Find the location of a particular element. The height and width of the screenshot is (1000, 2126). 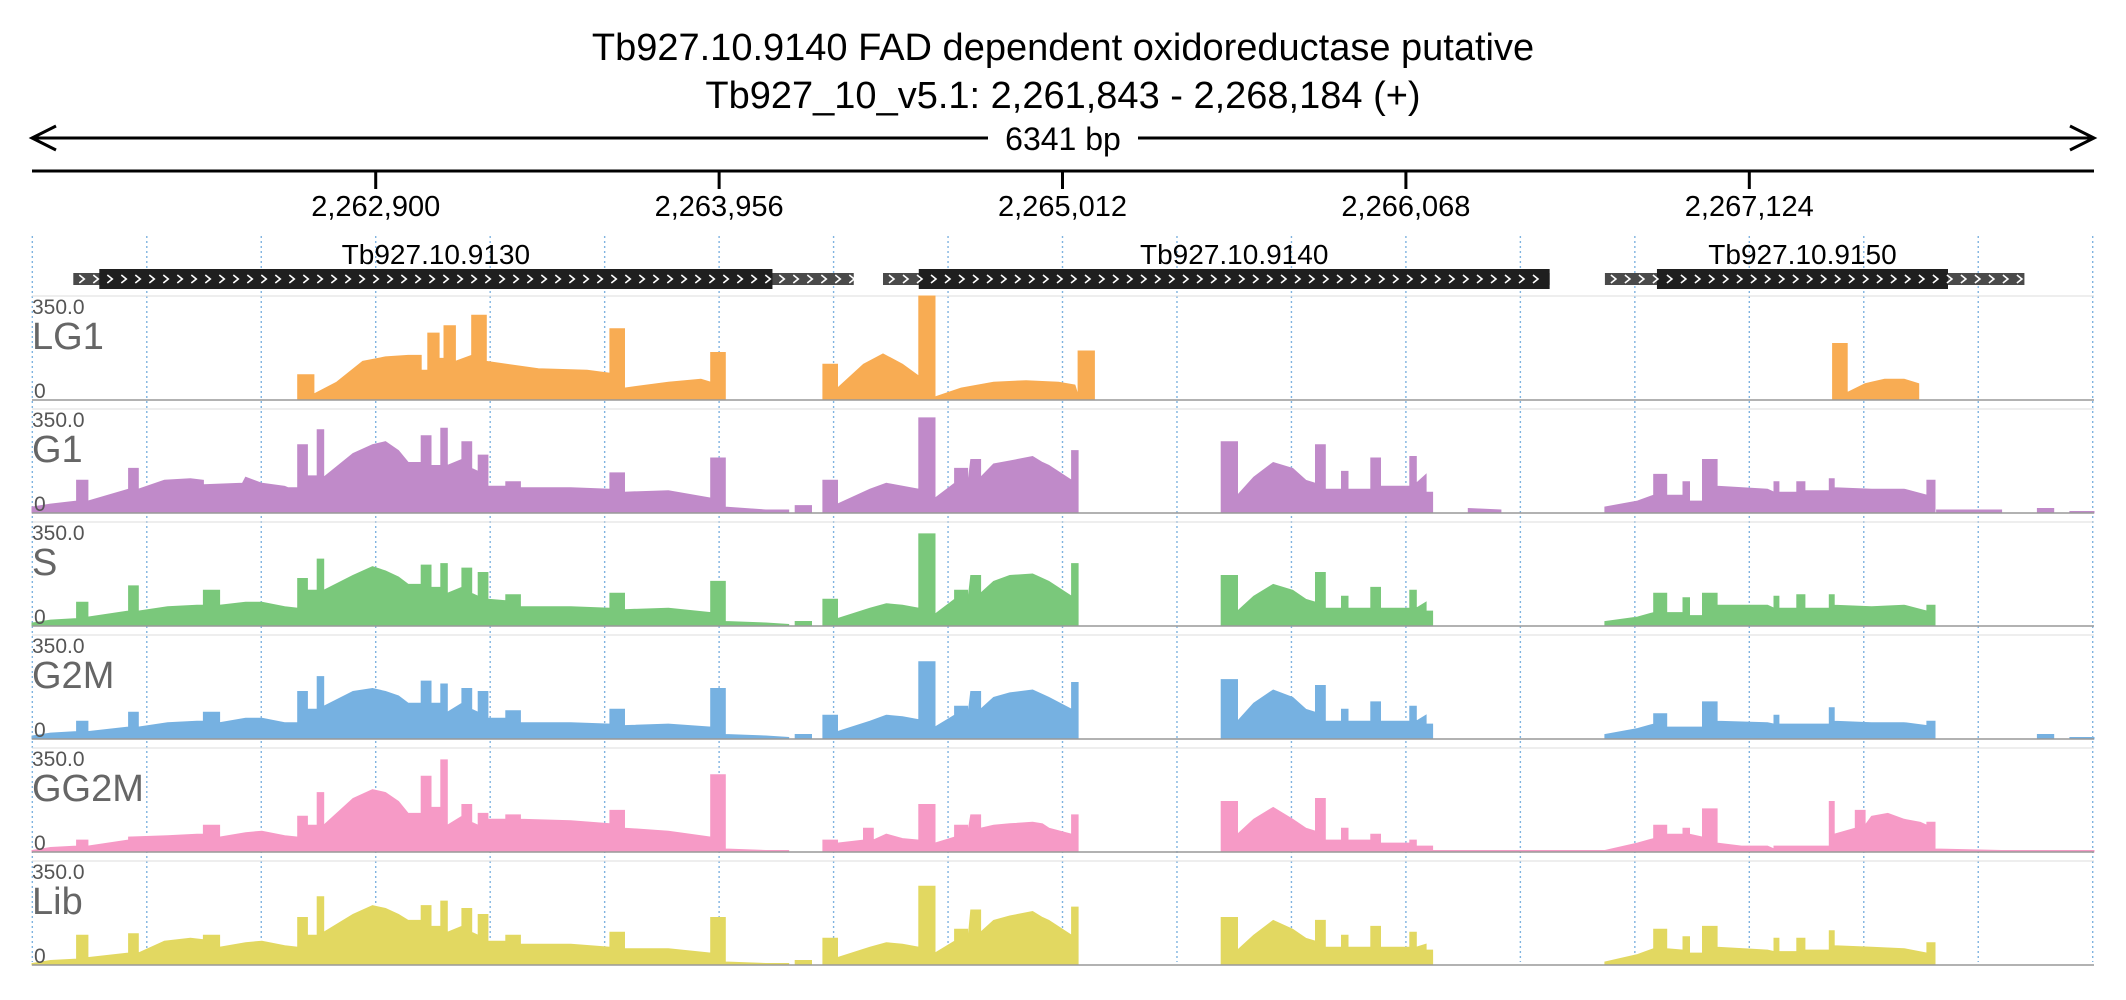

coverage-area-G1 is located at coordinates (1063, 465).